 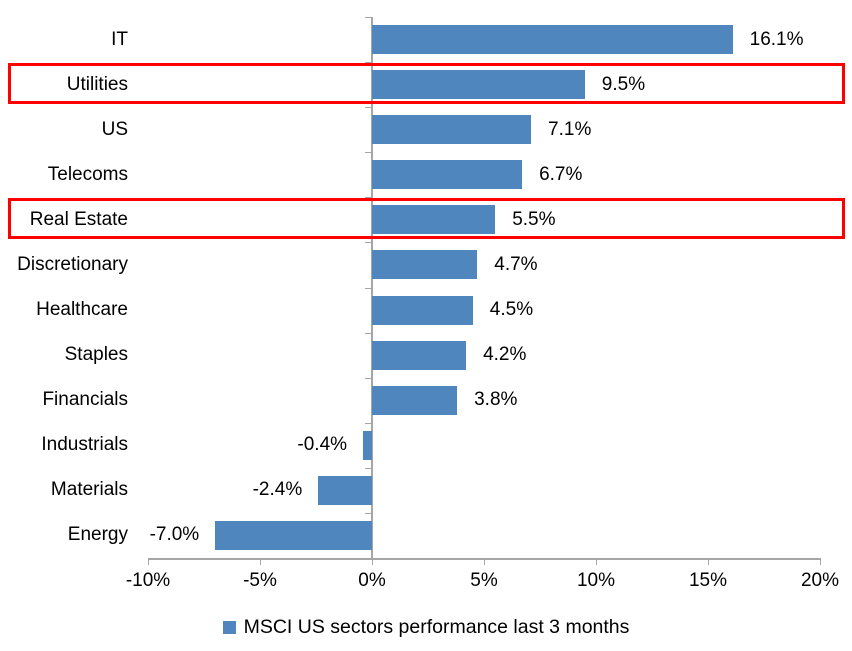 What do you see at coordinates (820, 580) in the screenshot?
I see `x-tick-label: 20%` at bounding box center [820, 580].